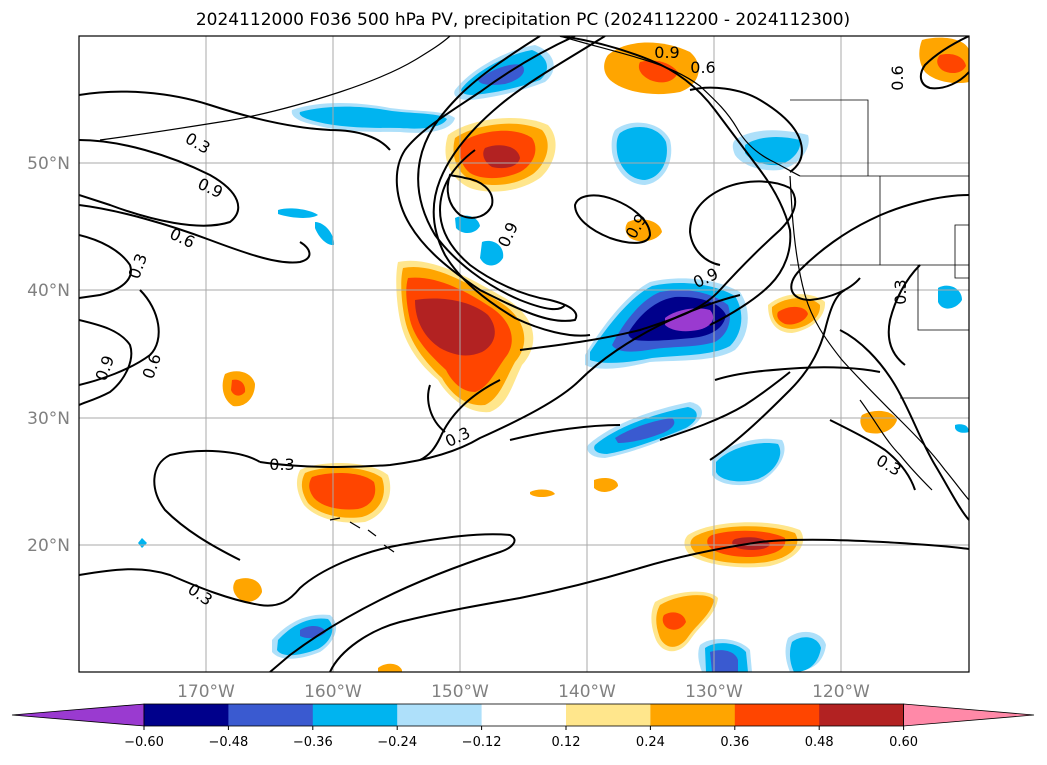  I want to click on lon-label: 130°W, so click(714, 692).